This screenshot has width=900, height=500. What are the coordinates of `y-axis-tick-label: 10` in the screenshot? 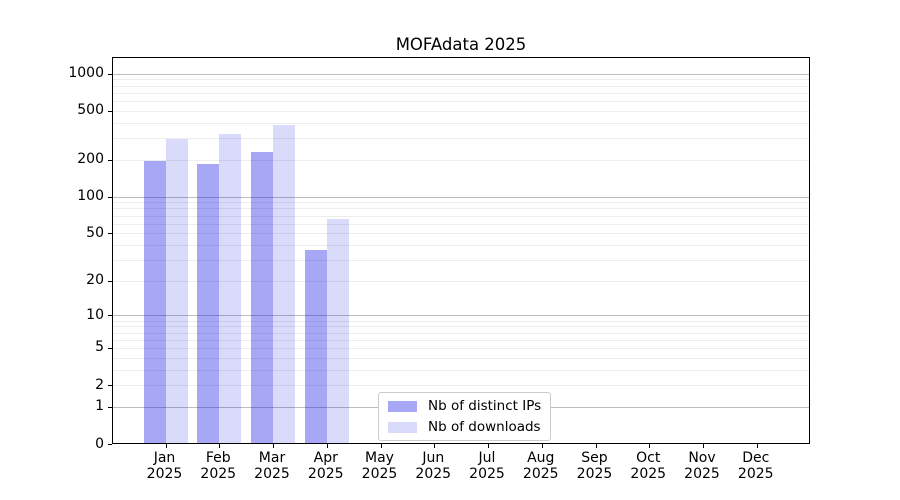 It's located at (95, 314).